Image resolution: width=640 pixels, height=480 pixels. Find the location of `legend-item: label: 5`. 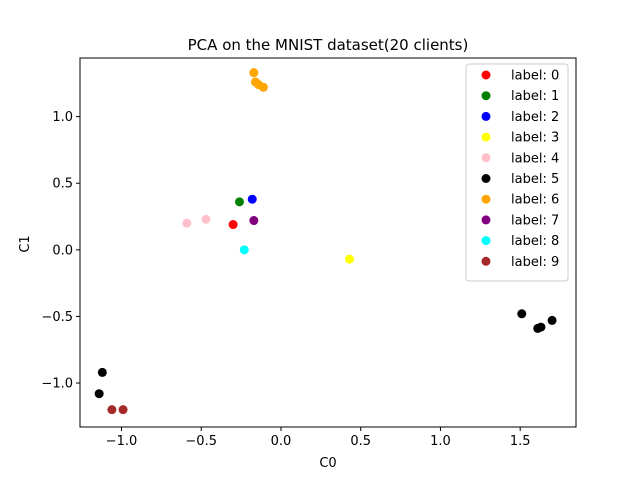

legend-item: label: 5 is located at coordinates (520, 179).